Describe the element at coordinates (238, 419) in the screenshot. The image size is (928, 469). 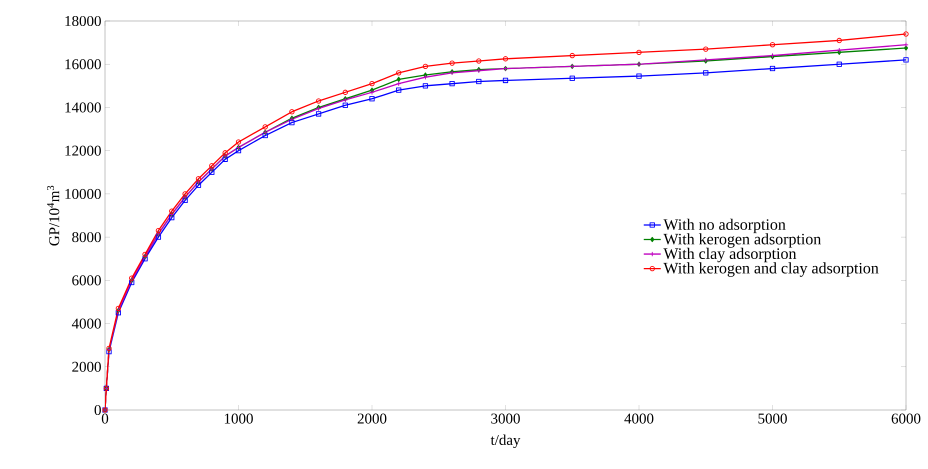
I see `x-tick-label: 1000` at that location.